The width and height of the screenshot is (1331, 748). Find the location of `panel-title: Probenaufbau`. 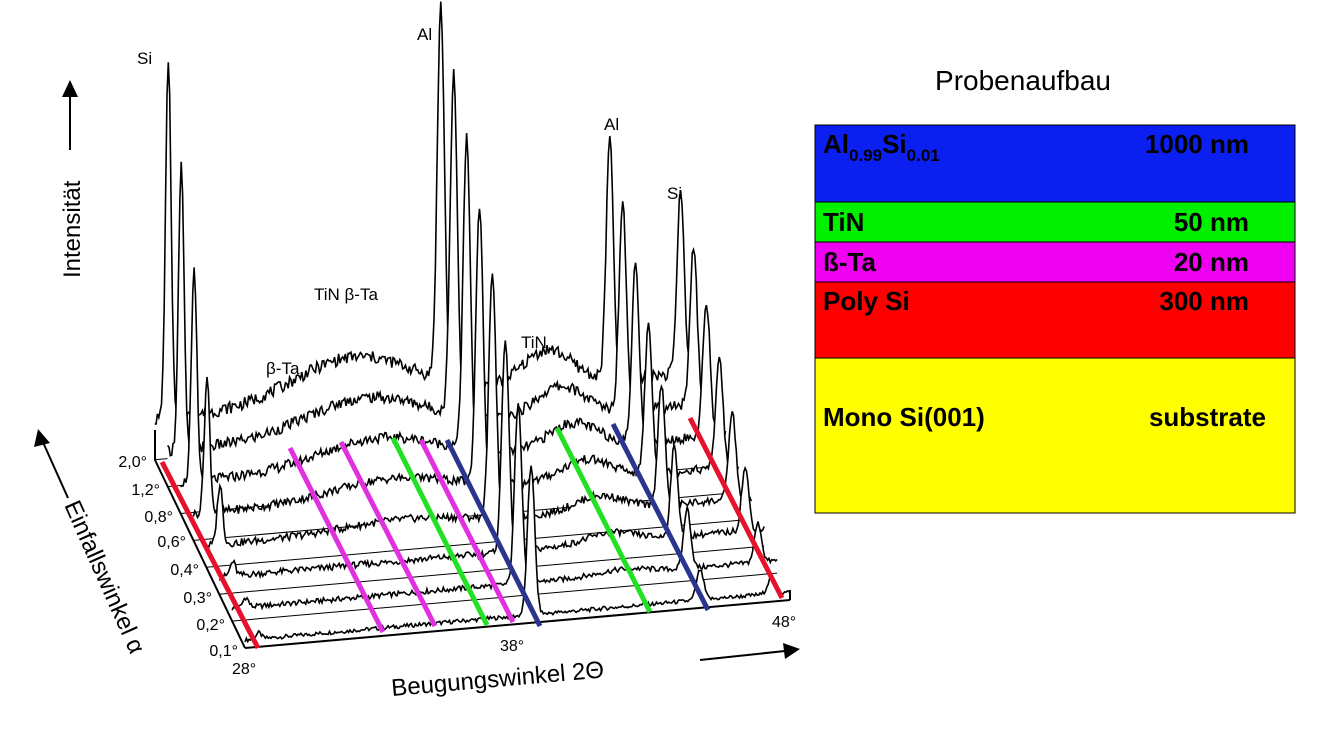

panel-title: Probenaufbau is located at coordinates (1023, 80).